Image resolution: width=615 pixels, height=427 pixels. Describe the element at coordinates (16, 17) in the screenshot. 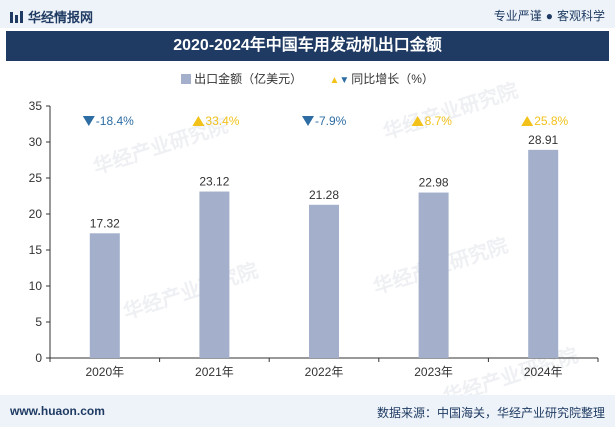

I see `logo-icon` at that location.